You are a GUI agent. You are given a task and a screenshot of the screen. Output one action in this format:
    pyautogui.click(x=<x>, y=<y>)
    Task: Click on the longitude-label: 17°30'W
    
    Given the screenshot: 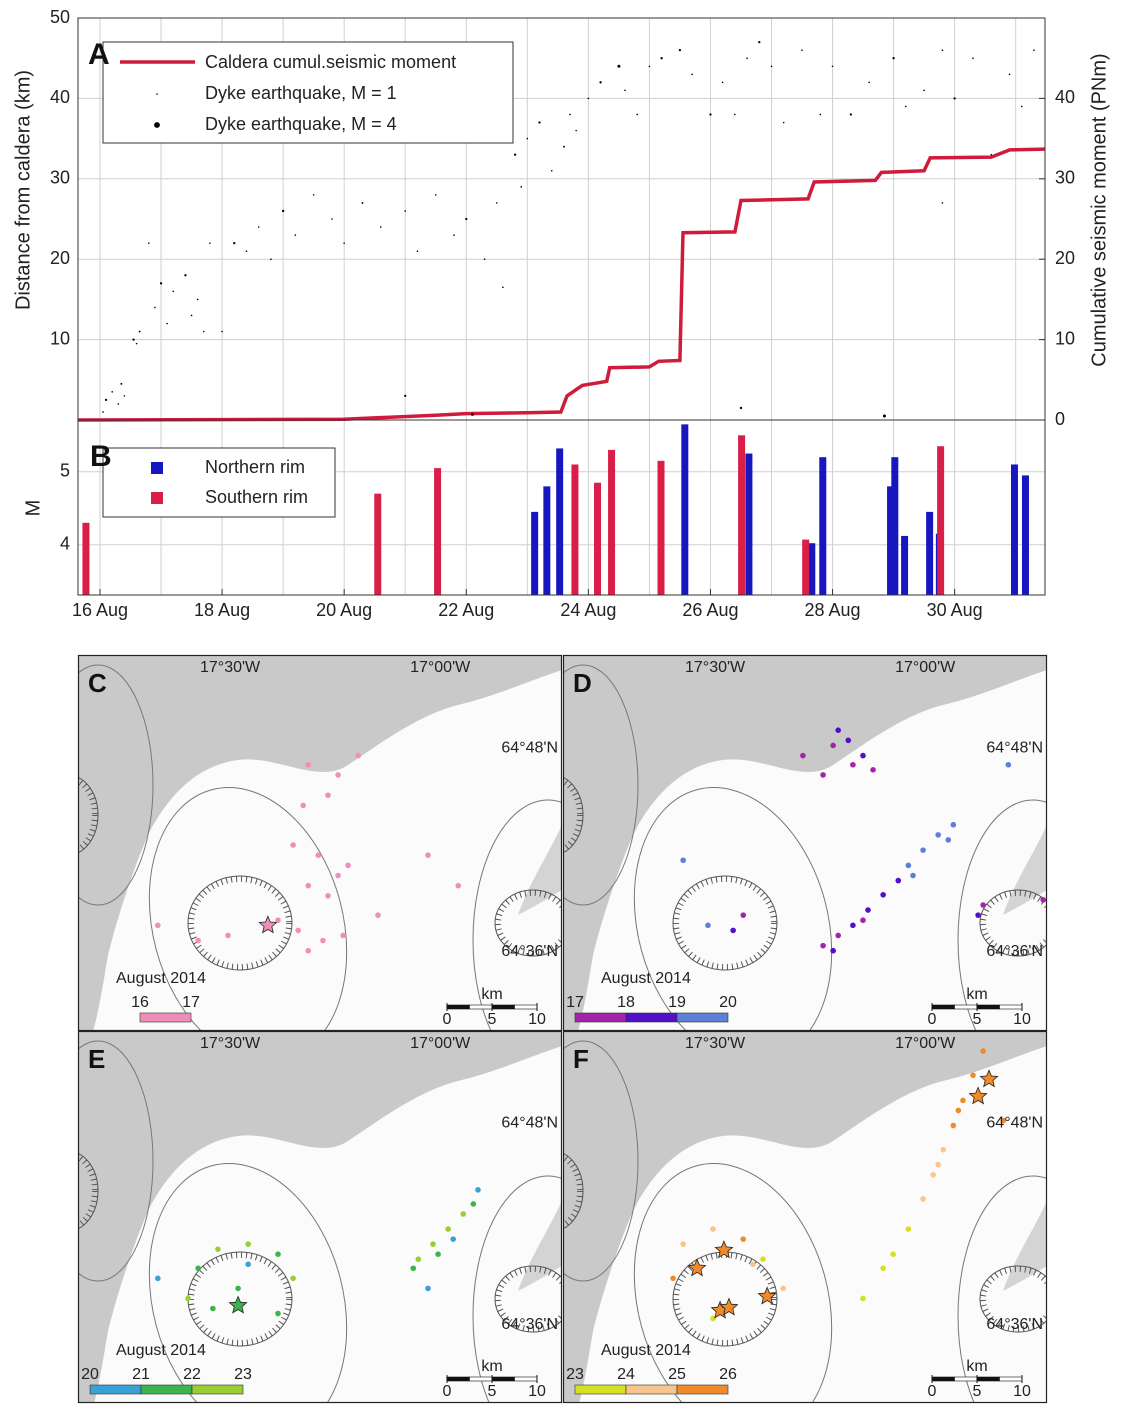 What is the action you would take?
    pyautogui.click(x=230, y=1043)
    